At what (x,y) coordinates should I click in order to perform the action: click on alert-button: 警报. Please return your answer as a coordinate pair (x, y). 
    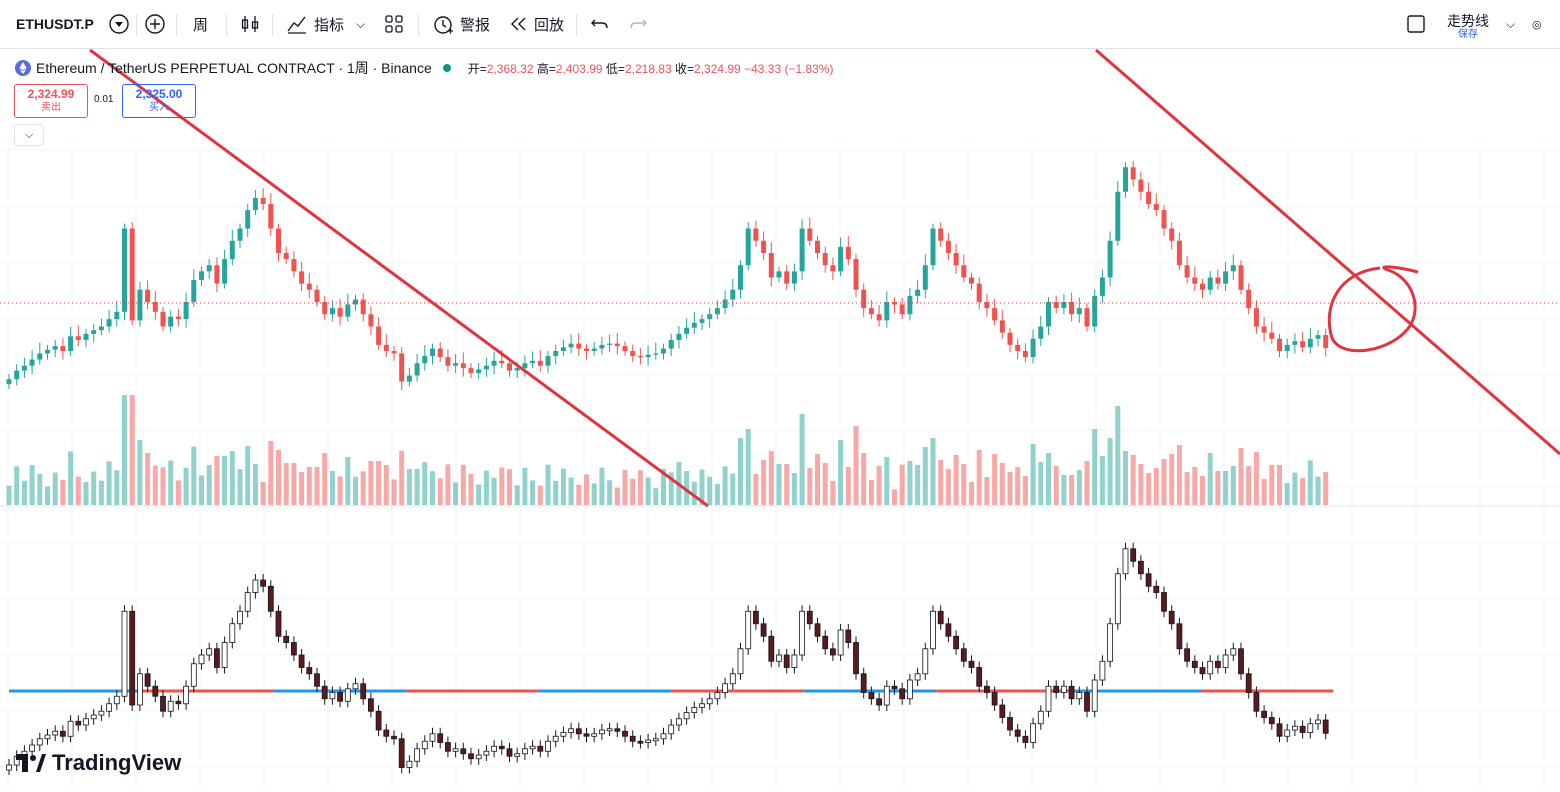
    Looking at the image, I should click on (461, 24).